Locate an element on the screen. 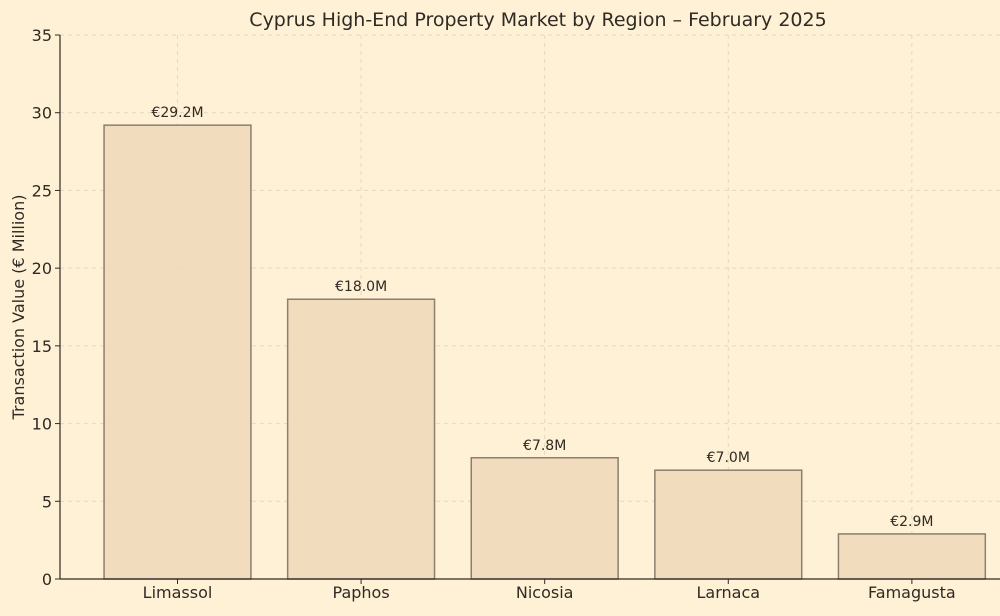 The image size is (1000, 616). data-label: €7.8M is located at coordinates (544, 446).